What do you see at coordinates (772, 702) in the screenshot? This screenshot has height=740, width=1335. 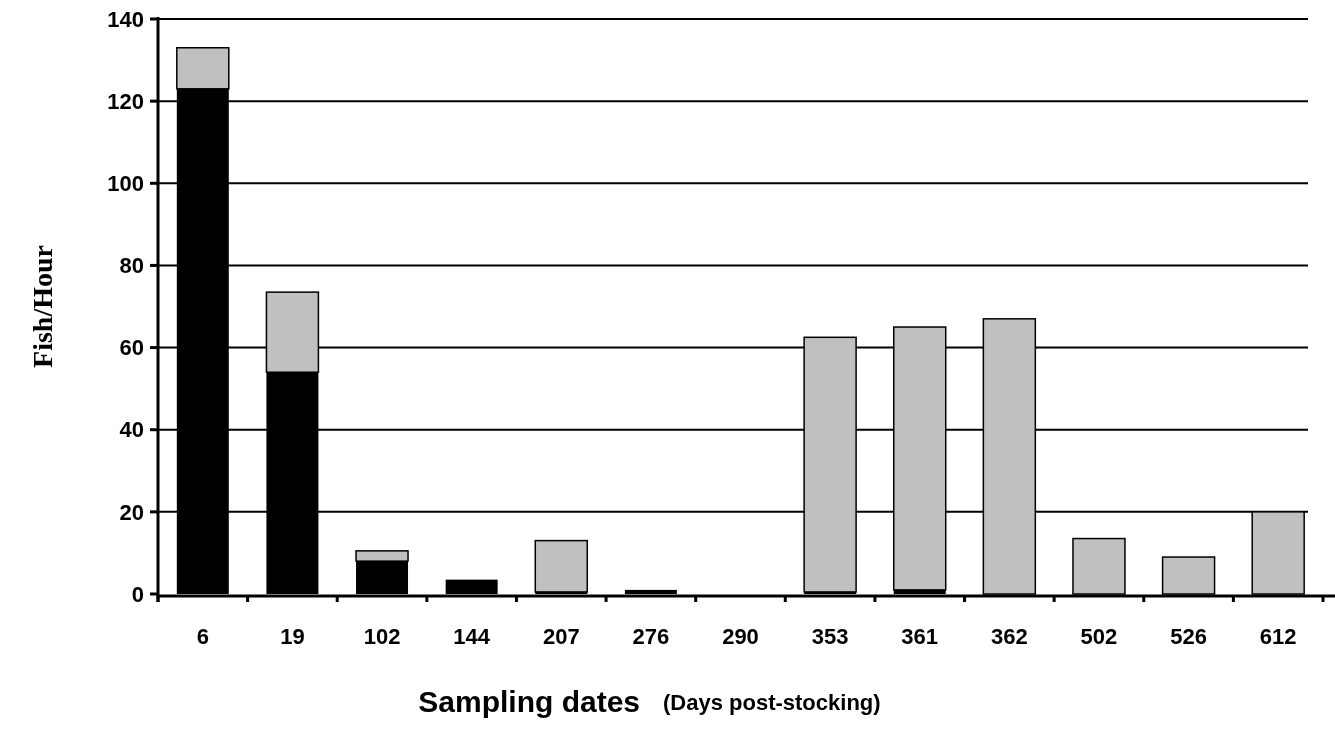 I see `text: (Days post-stocking)` at bounding box center [772, 702].